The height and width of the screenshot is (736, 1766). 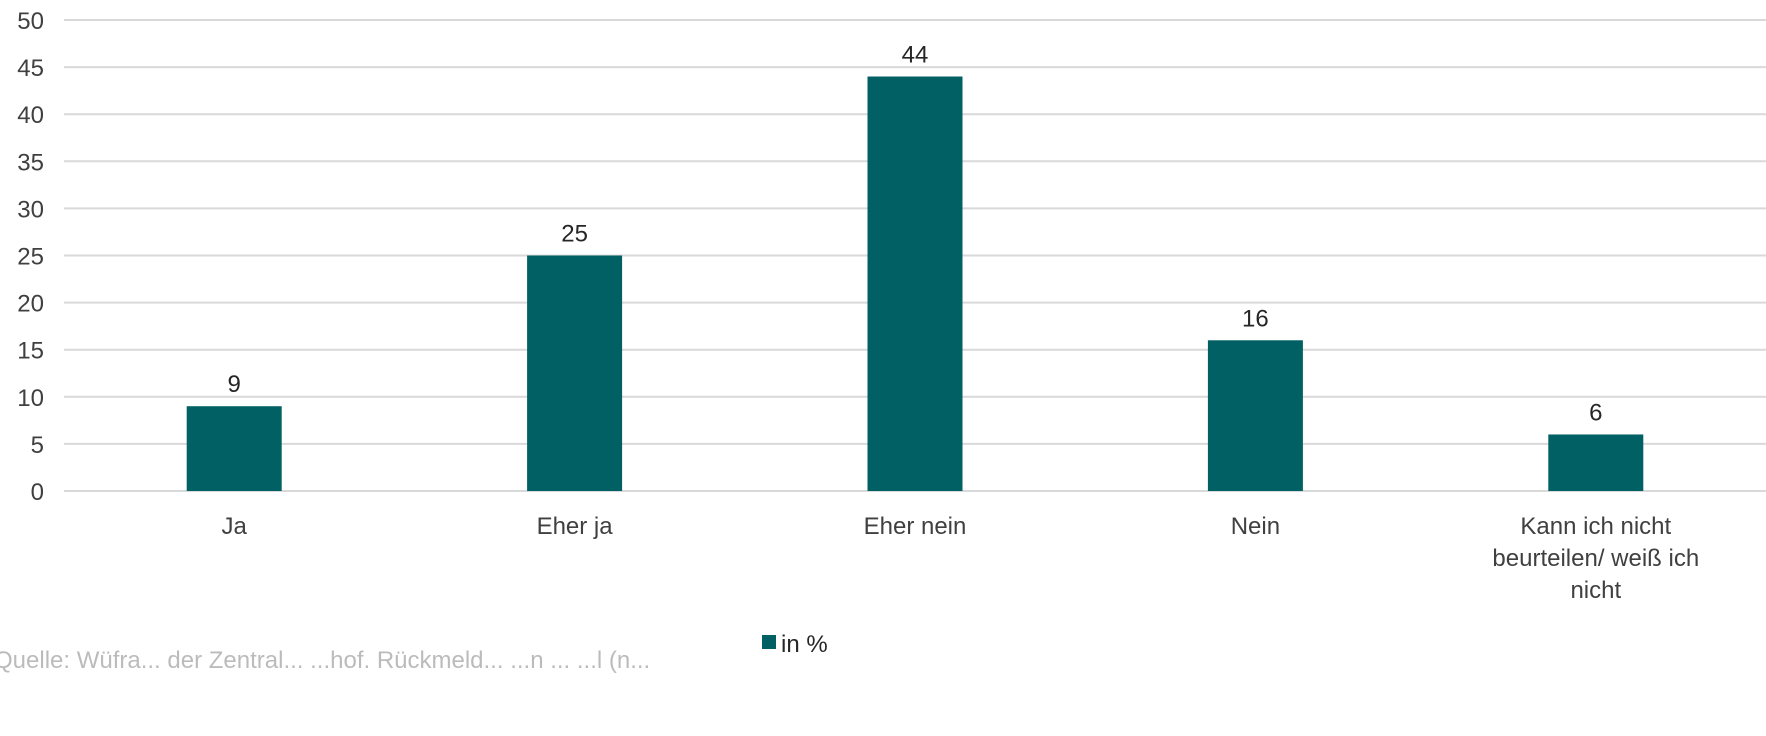 I want to click on y-tick-label: 30, so click(x=30, y=209).